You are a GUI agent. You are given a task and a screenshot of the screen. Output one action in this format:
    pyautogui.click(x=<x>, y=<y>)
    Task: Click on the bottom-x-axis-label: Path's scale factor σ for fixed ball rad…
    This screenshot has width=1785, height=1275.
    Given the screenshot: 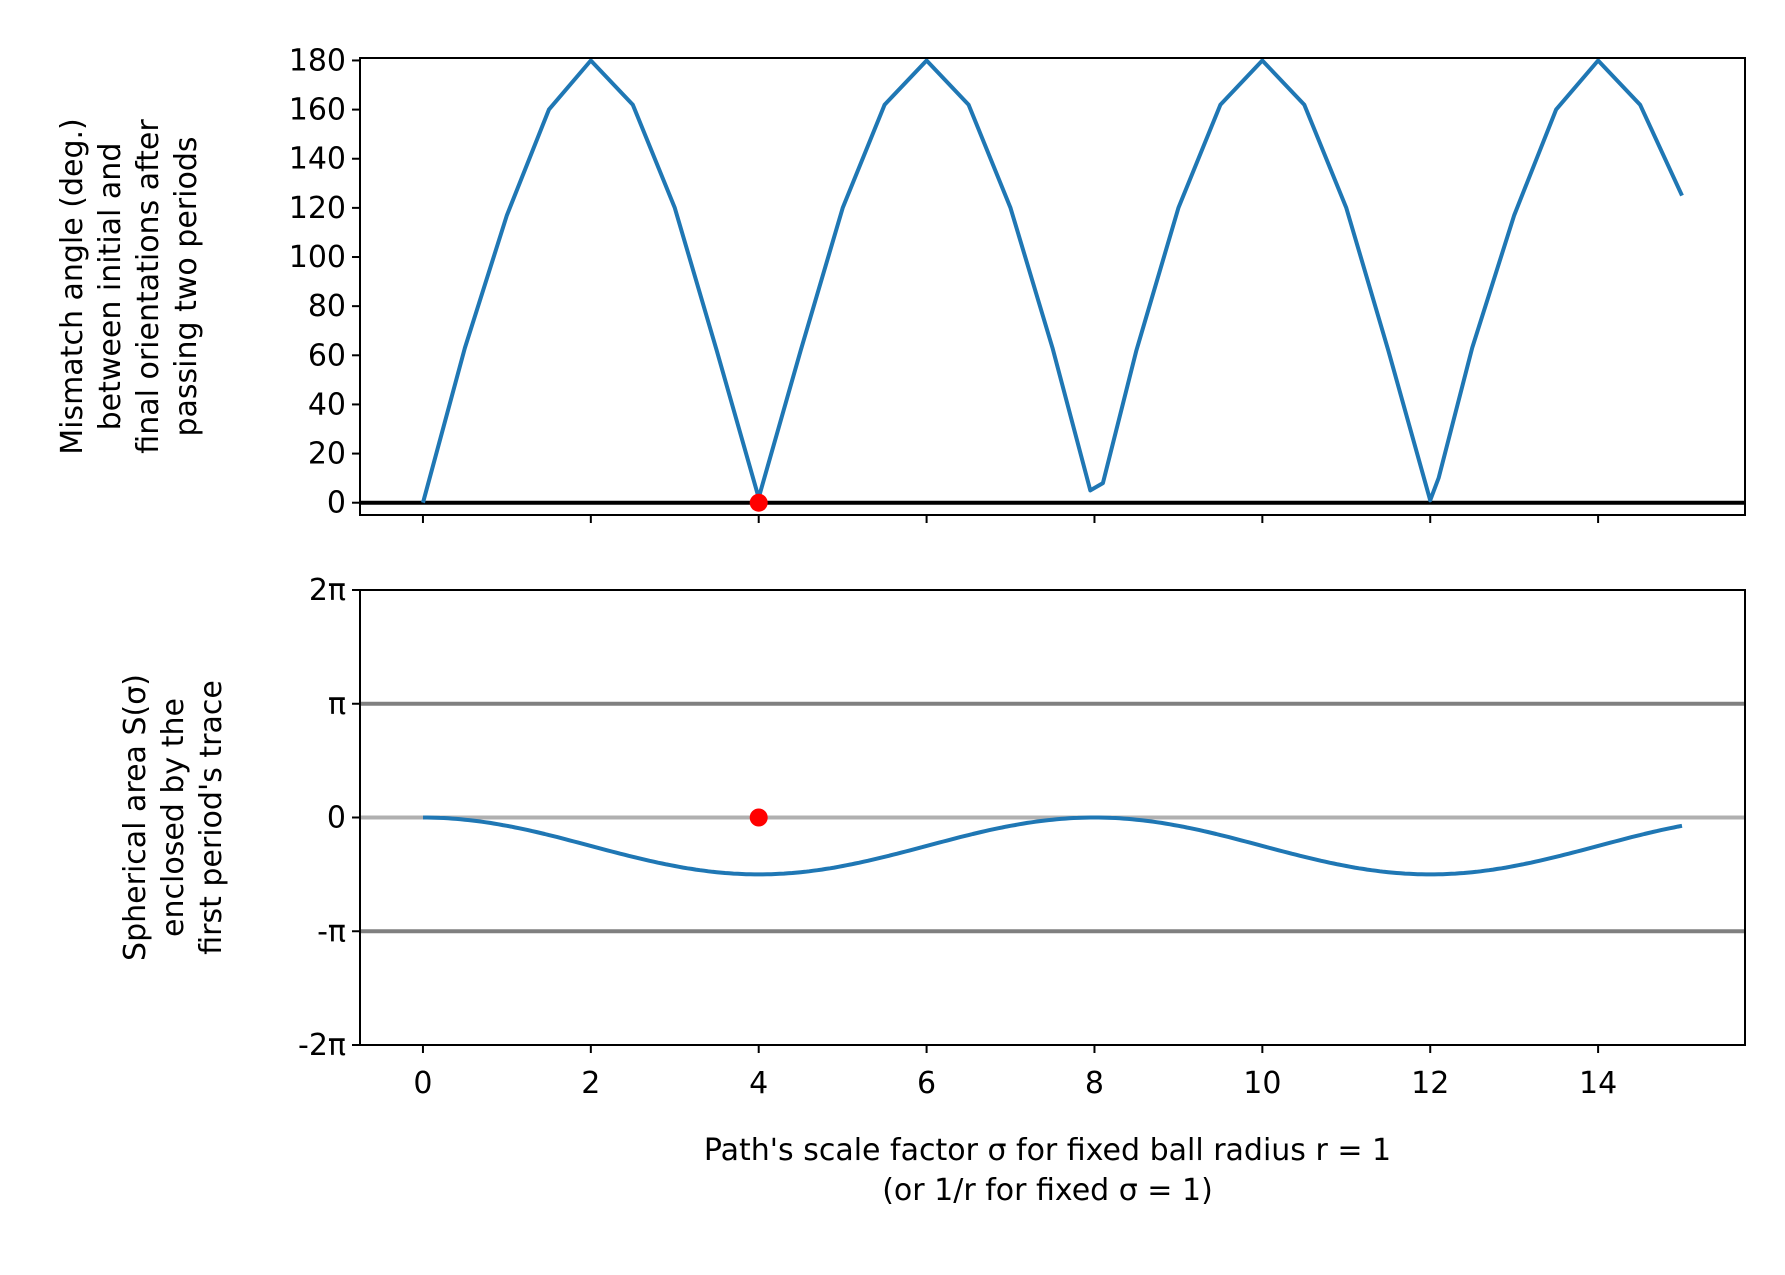 What is the action you would take?
    pyautogui.click(x=1047, y=1170)
    